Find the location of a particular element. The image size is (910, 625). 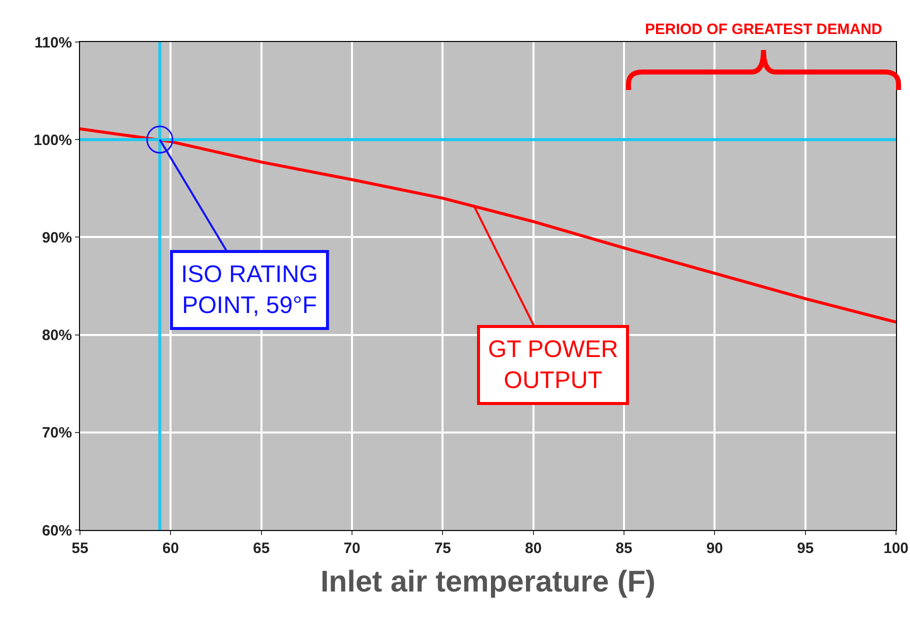

x-tick-label: 75 is located at coordinates (443, 548).